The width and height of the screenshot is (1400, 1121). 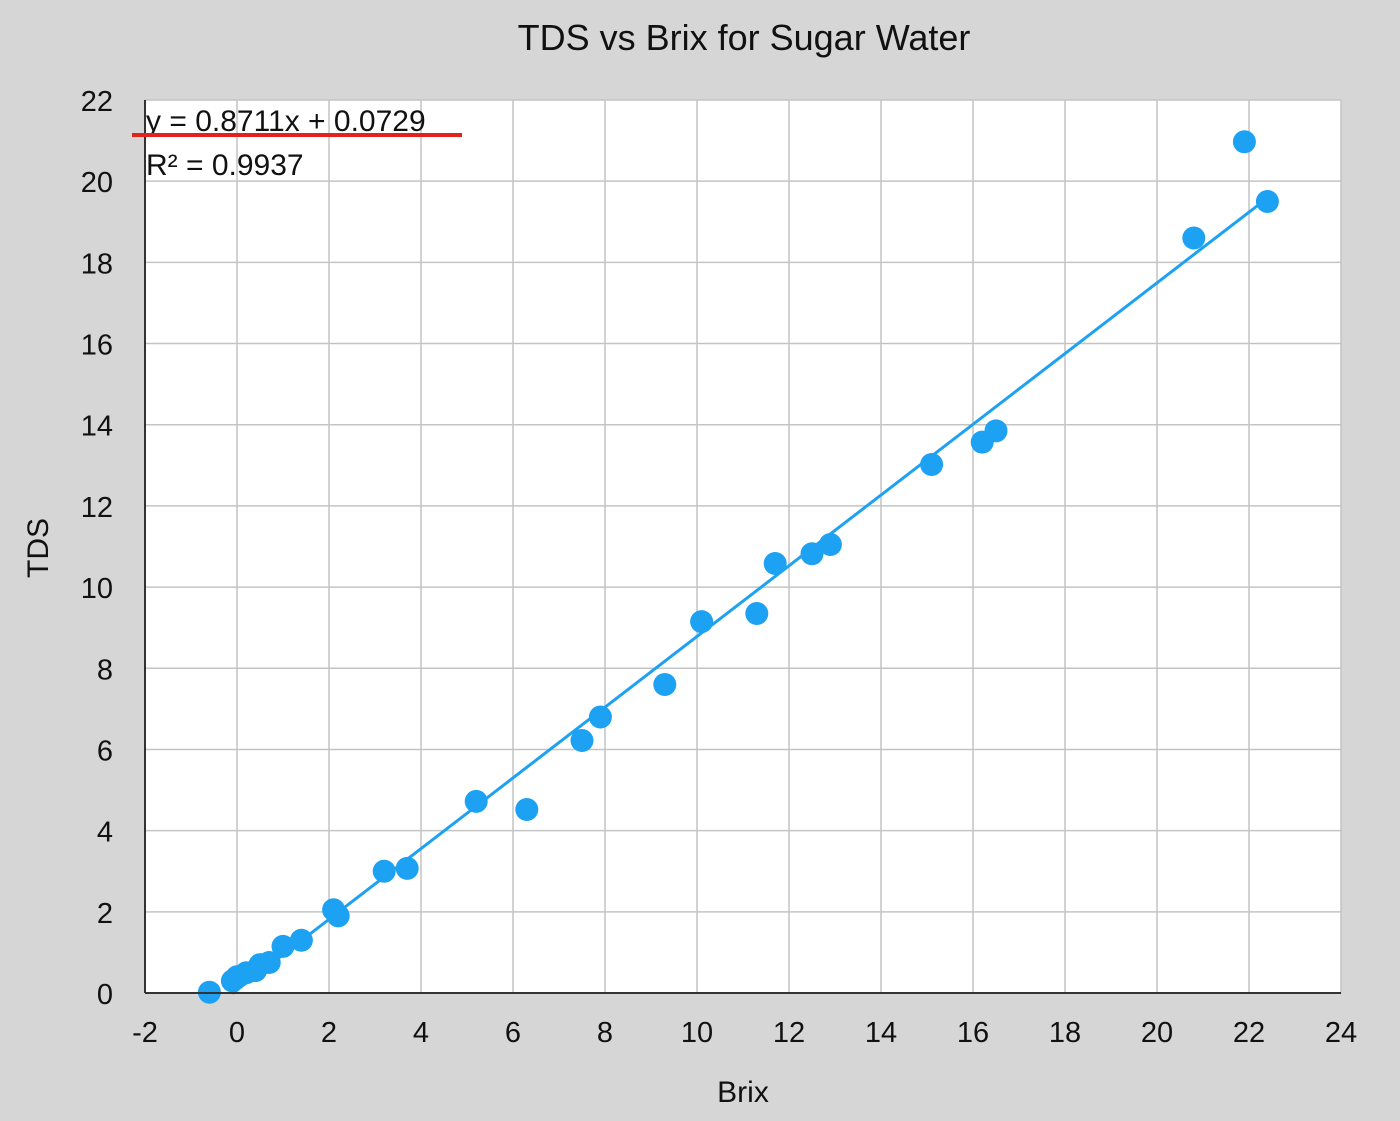 What do you see at coordinates (513, 1033) in the screenshot?
I see `x-tick-label: 6` at bounding box center [513, 1033].